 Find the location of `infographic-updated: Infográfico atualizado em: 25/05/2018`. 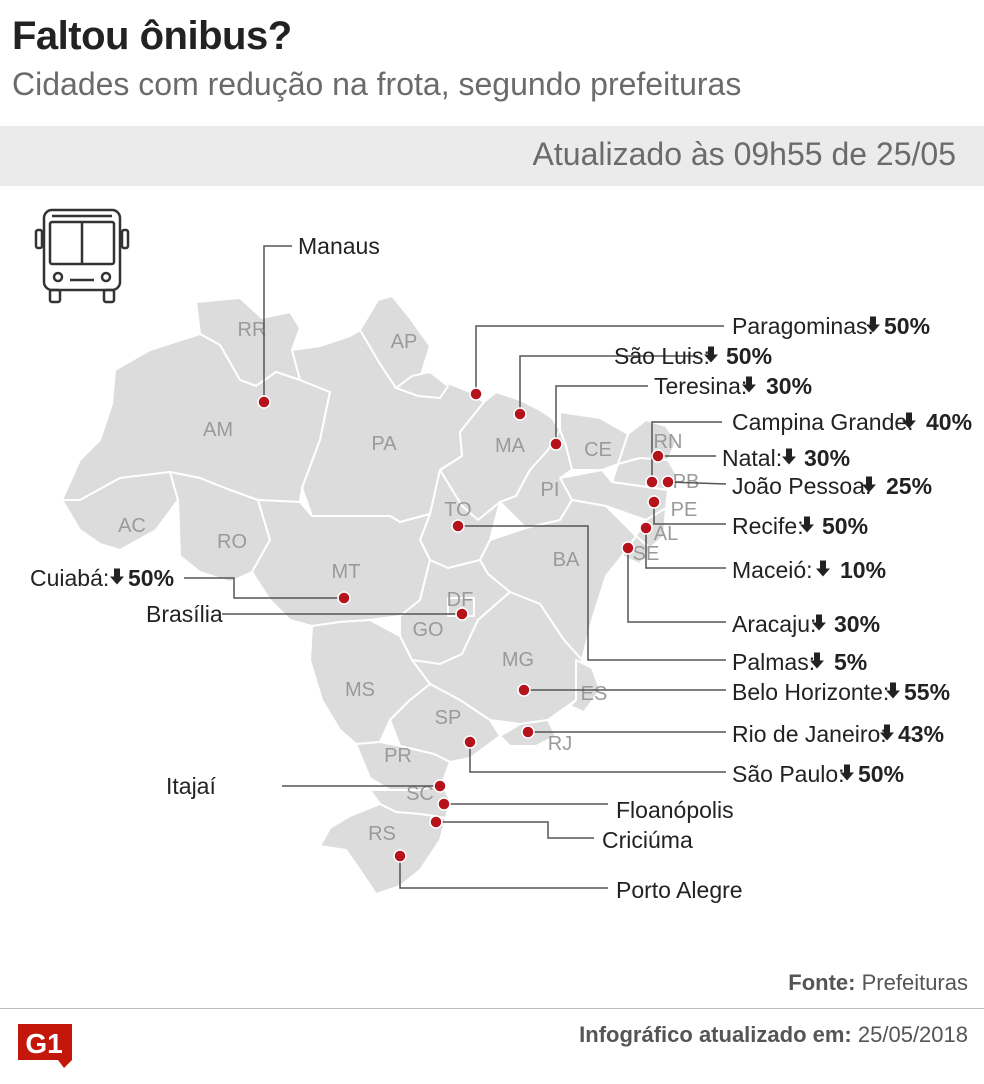

infographic-updated: Infográfico atualizado em: 25/05/2018 is located at coordinates (773, 1035).